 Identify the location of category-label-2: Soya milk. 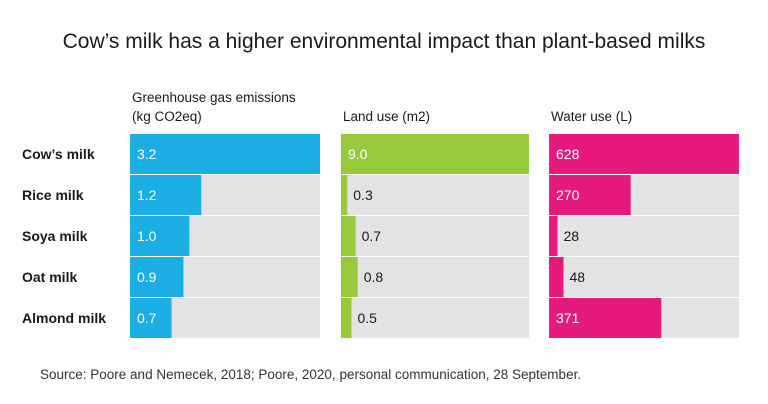
(55, 236).